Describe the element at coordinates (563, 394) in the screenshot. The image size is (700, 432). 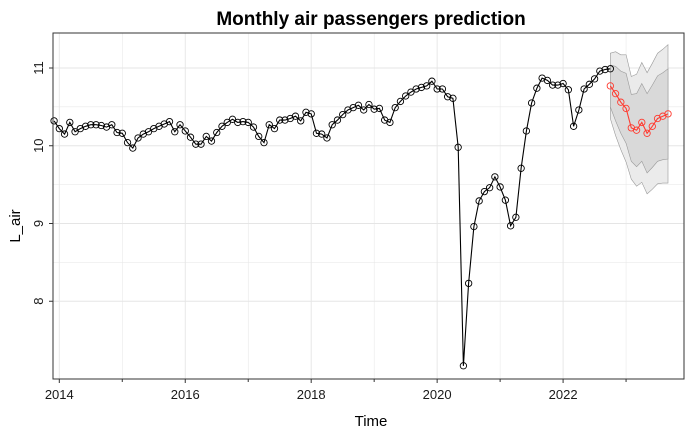
I see `x-tick-label: 2022` at that location.